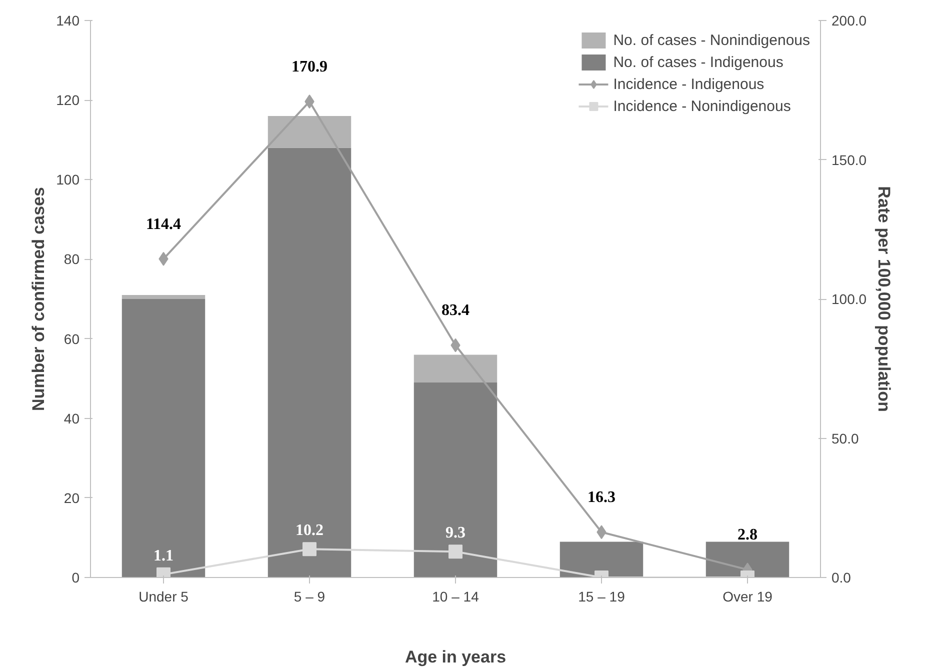 This screenshot has height=669, width=930. What do you see at coordinates (602, 596) in the screenshot?
I see `x-tick-label: 15 – 19` at bounding box center [602, 596].